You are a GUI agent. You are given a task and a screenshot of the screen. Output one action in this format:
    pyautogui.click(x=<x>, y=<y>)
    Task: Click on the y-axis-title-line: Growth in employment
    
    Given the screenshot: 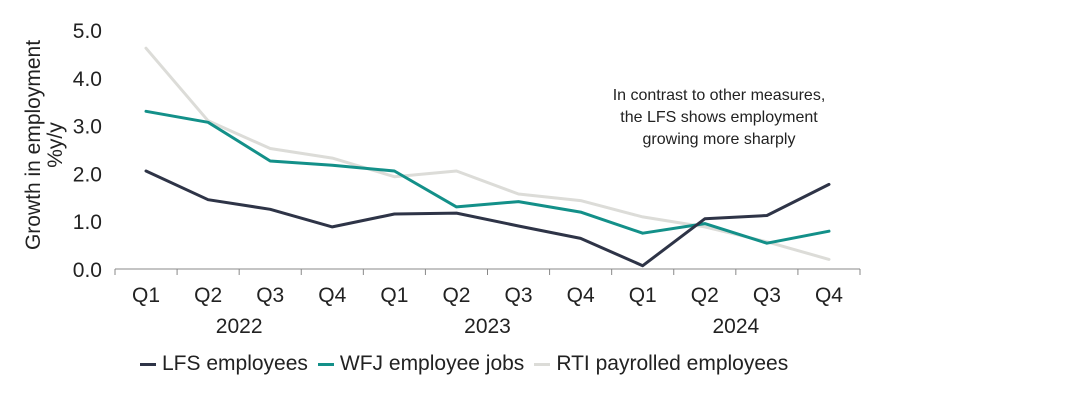 What is the action you would take?
    pyautogui.click(x=33, y=145)
    